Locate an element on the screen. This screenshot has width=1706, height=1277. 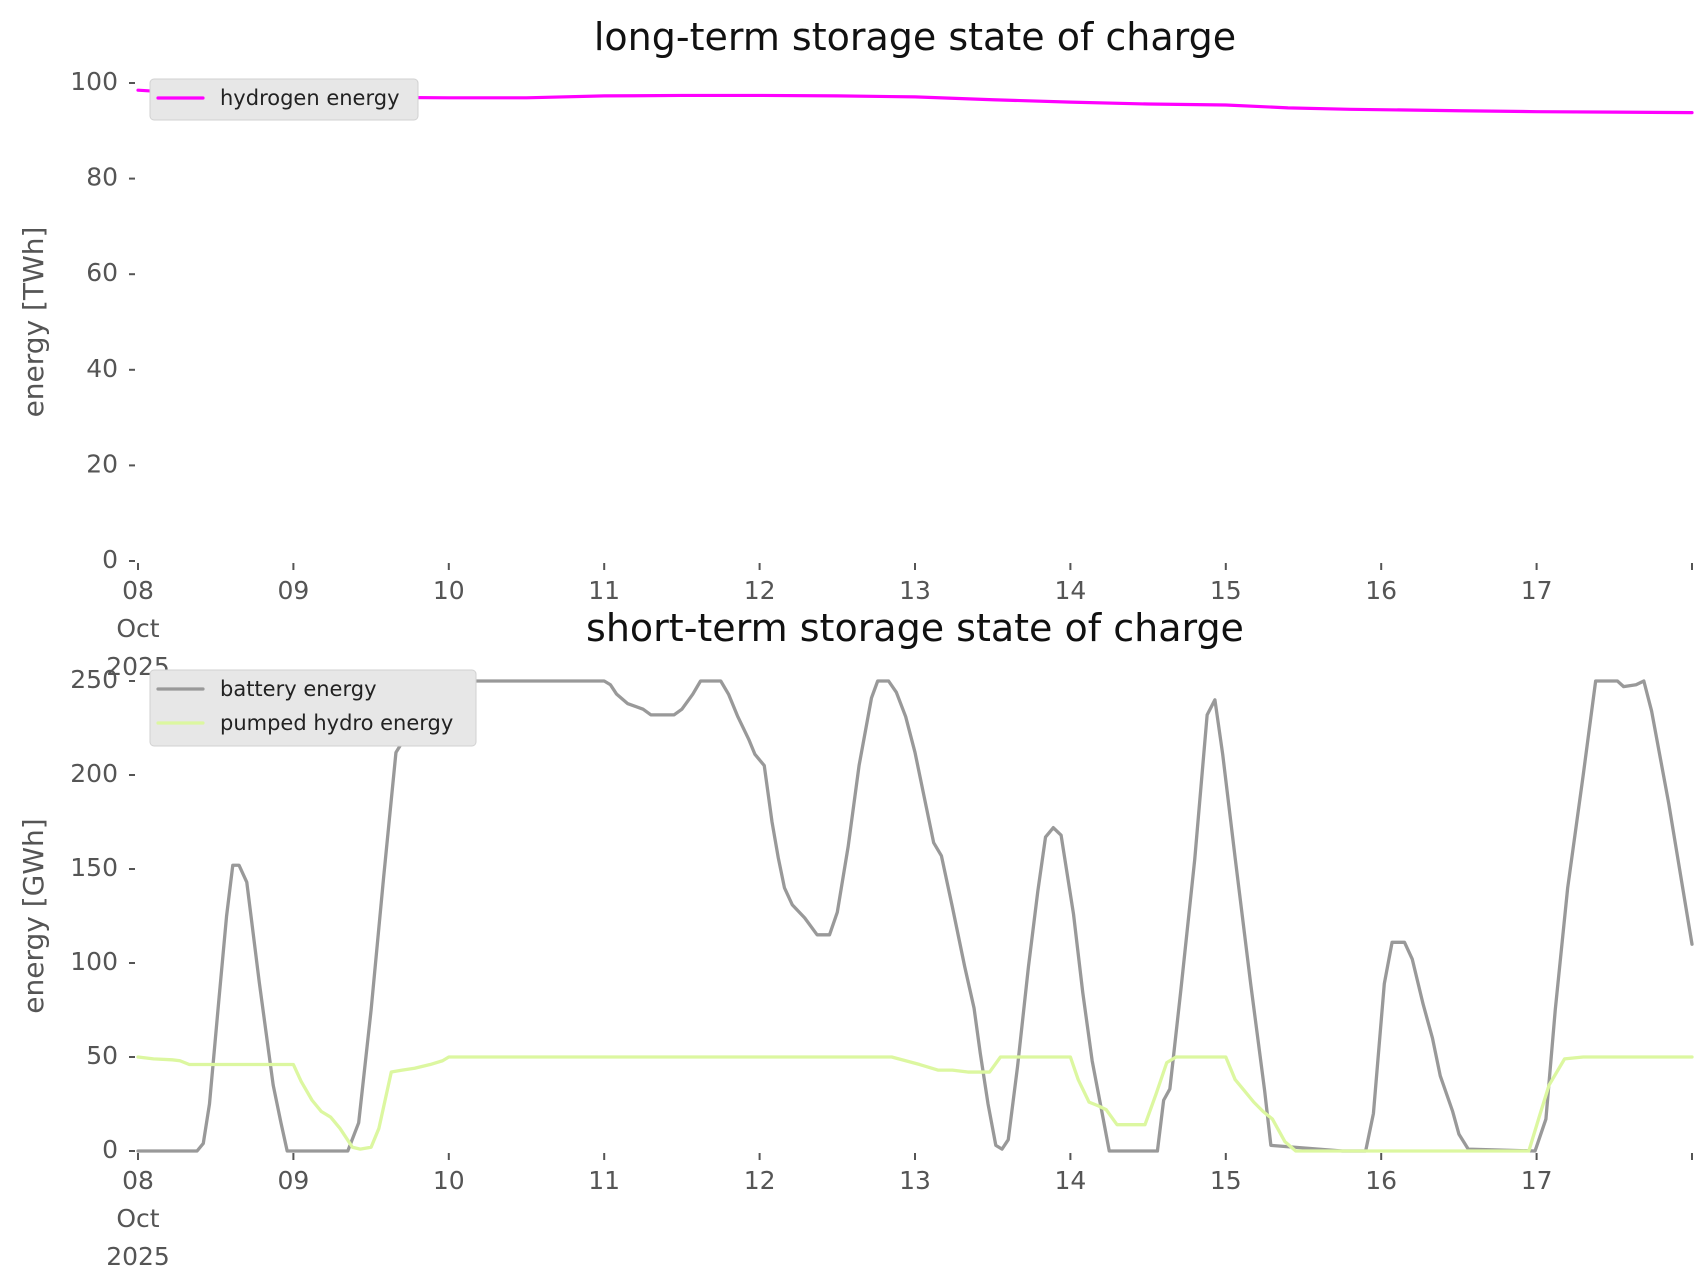
legend: battery energy pumped hydro energy is located at coordinates (313, 708).